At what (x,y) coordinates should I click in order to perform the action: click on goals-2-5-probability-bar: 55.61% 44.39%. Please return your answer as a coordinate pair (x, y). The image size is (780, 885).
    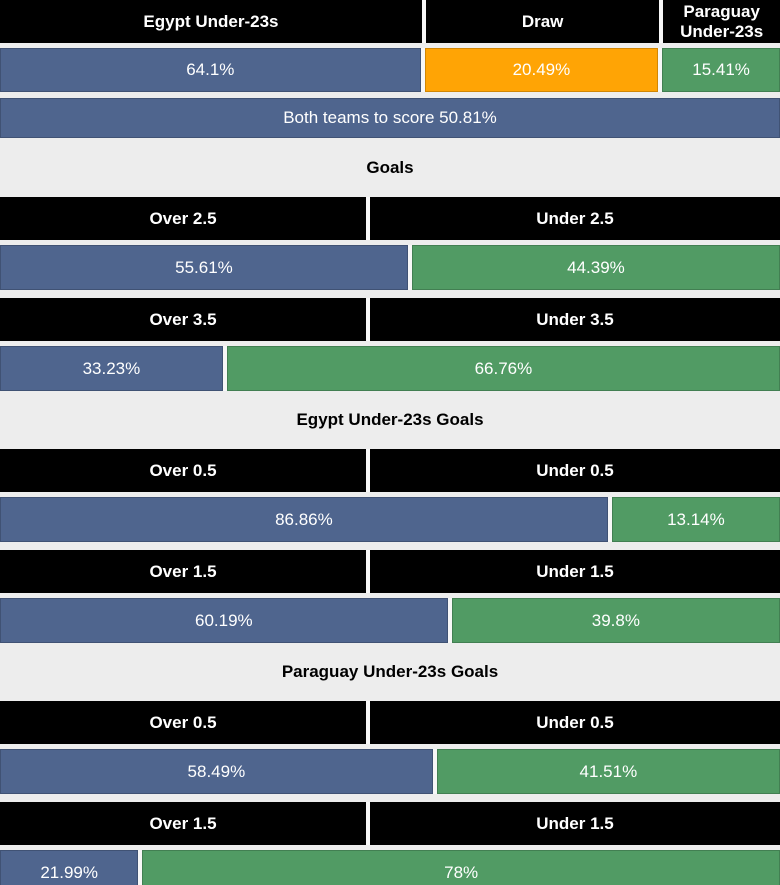
    Looking at the image, I should click on (390, 267).